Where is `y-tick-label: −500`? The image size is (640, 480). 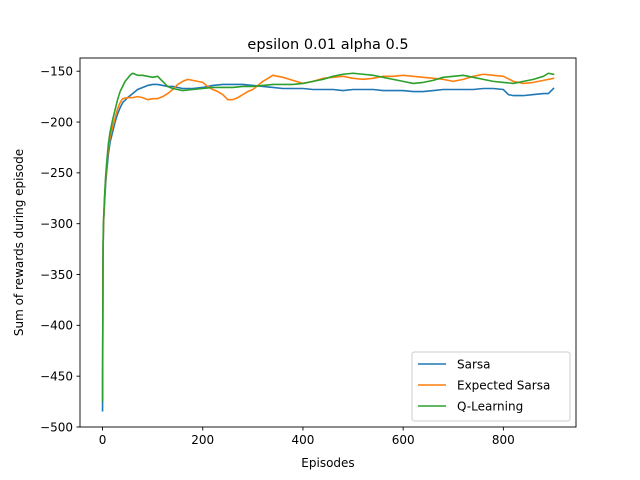
y-tick-label: −500 is located at coordinates (56, 427).